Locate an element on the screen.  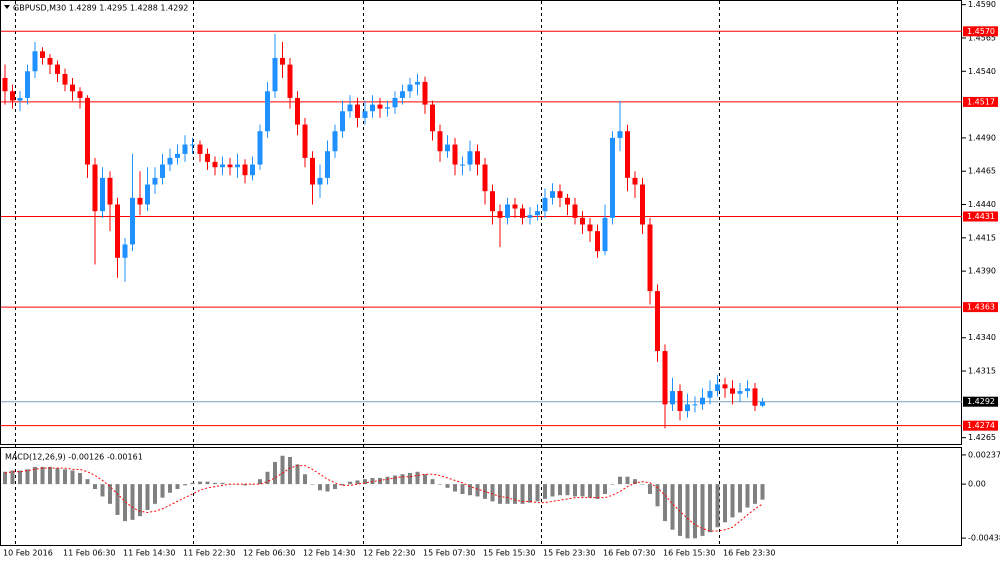
y-tick-label: 1.4590 is located at coordinates (982, 4).